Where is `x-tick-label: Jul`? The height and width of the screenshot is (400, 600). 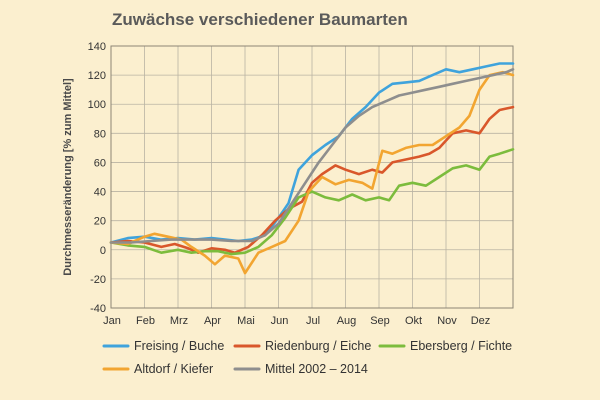 x-tick-label: Jul is located at coordinates (313, 321).